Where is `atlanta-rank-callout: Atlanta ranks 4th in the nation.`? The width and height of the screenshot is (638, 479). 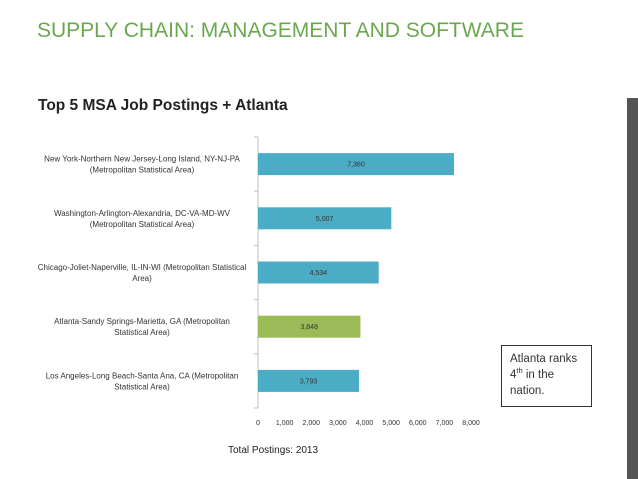 atlanta-rank-callout: Atlanta ranks 4th in the nation. is located at coordinates (546, 376).